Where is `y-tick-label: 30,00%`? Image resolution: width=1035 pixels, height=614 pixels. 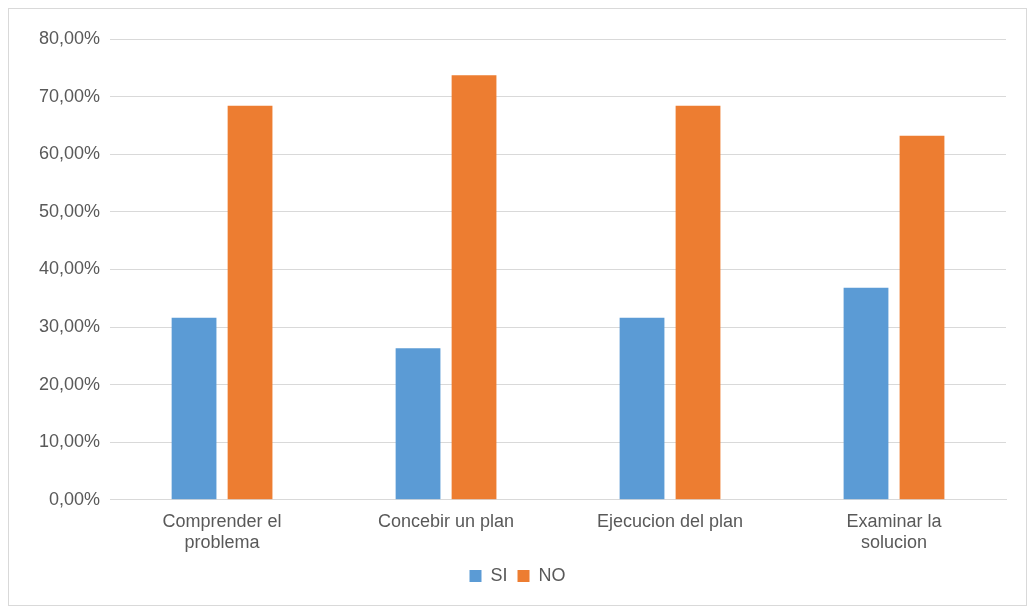
y-tick-label: 30,00% is located at coordinates (69, 325).